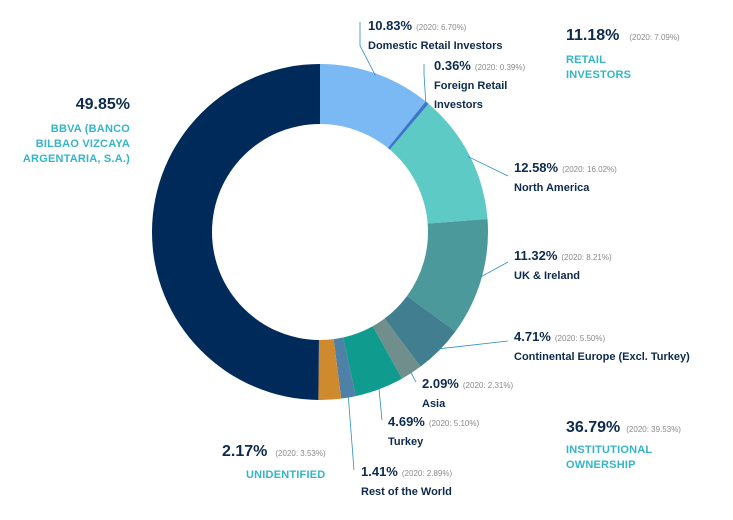 The width and height of the screenshot is (733, 520). What do you see at coordinates (447, 275) in the screenshot?
I see `slice-uk-ireland` at bounding box center [447, 275].